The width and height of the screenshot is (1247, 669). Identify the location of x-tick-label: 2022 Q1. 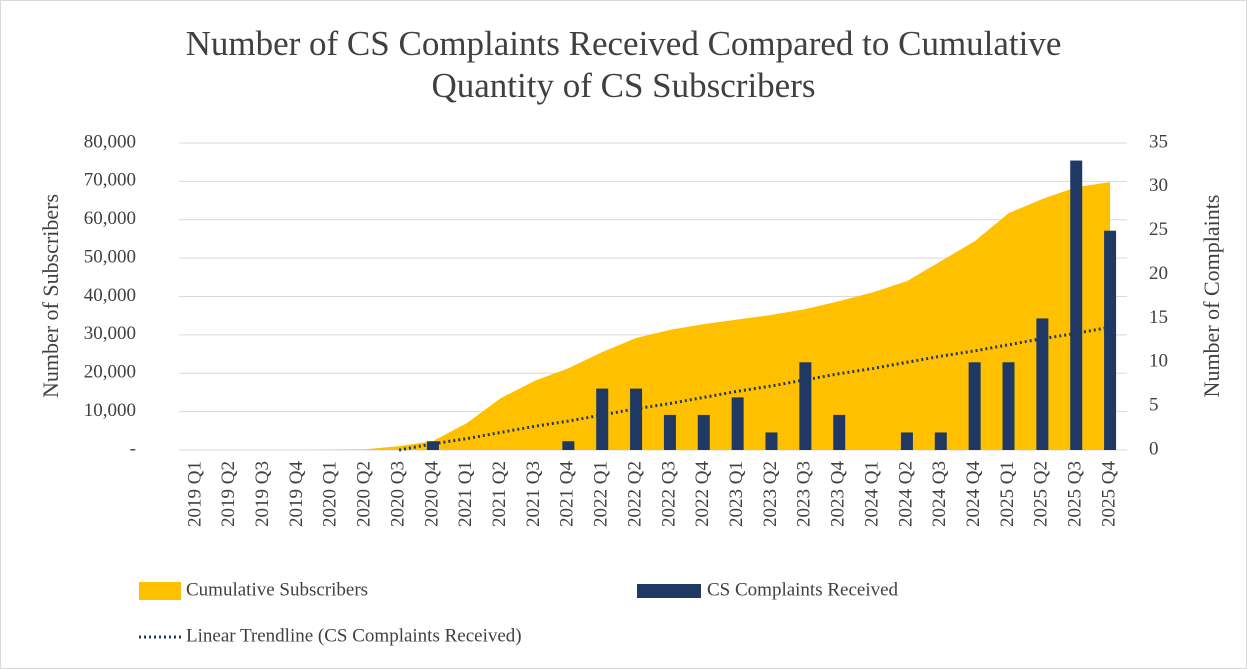
(601, 494).